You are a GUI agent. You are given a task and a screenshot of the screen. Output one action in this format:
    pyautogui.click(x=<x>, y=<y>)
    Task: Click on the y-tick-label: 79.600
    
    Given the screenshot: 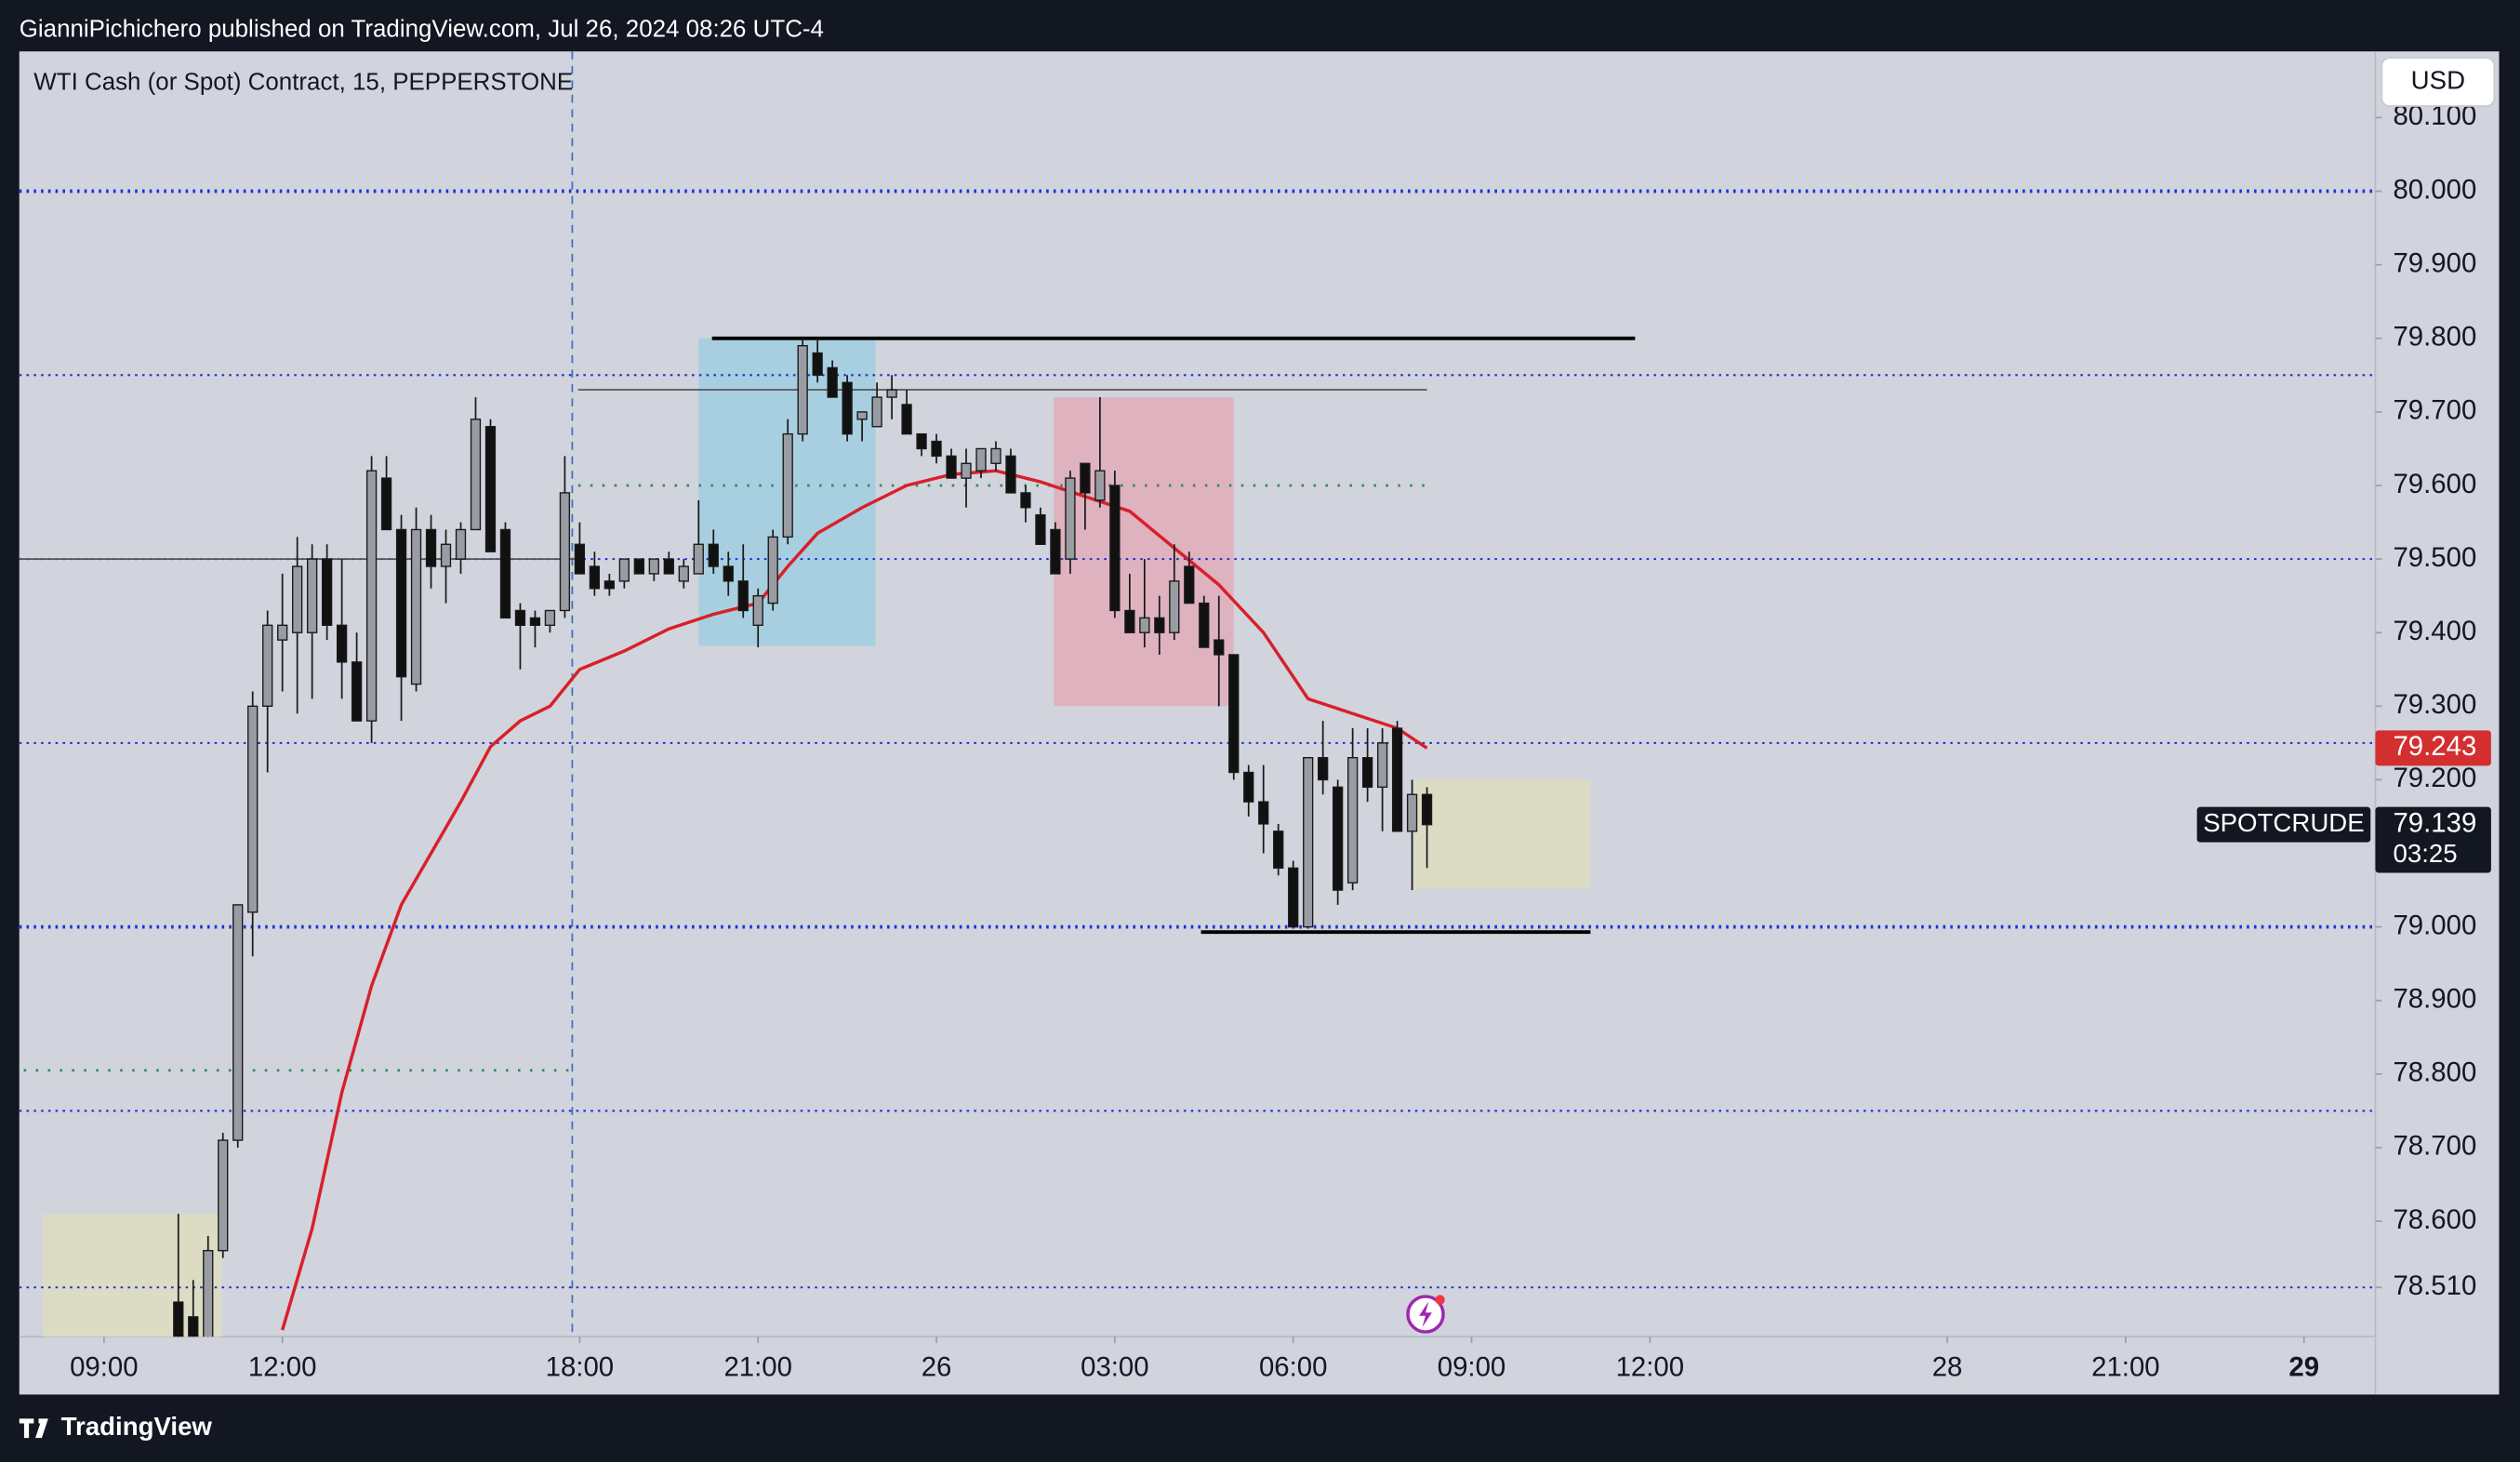 What is the action you would take?
    pyautogui.click(x=2434, y=484)
    